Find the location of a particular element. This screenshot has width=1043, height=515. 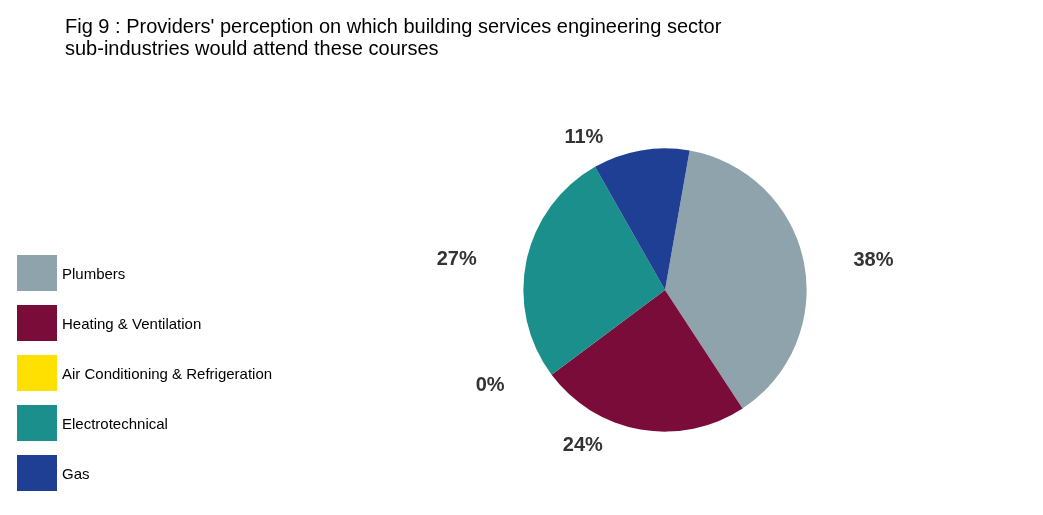

legend-label: Heating & Ventilation is located at coordinates (132, 323).